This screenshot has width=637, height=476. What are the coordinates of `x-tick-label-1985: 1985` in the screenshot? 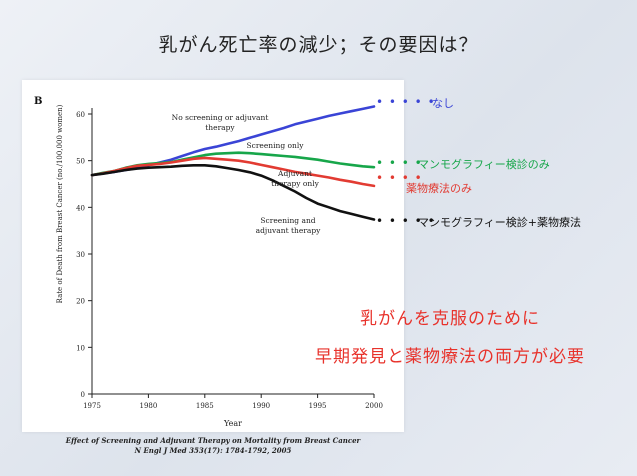 It's located at (205, 406).